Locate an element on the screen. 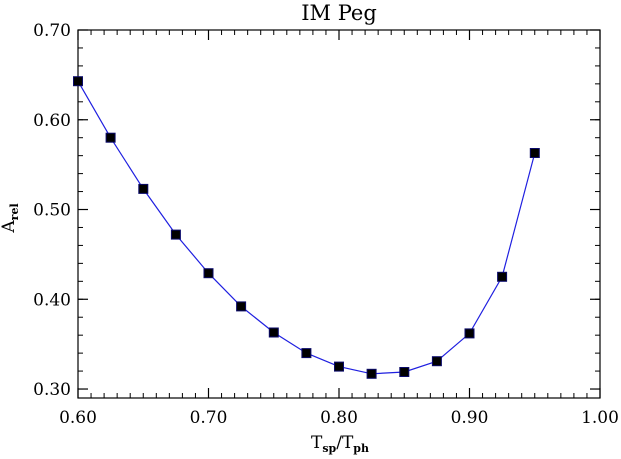  chart-title: IM Peg is located at coordinates (339, 13).